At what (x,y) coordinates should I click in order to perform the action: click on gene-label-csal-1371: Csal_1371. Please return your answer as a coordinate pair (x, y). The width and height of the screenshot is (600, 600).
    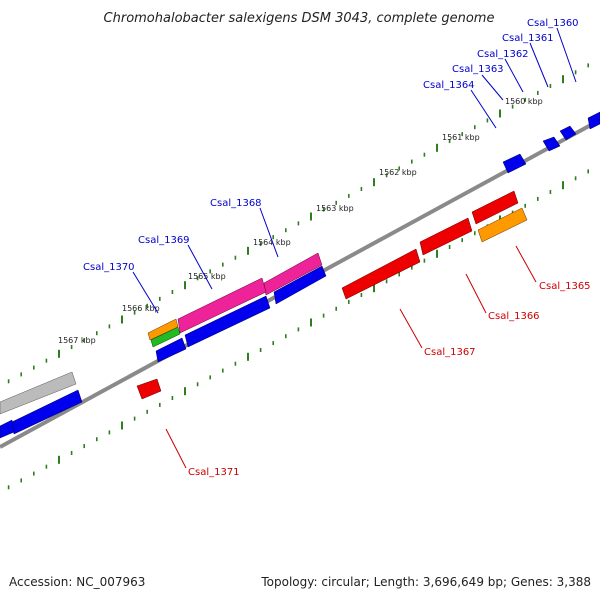
    Looking at the image, I should click on (214, 472).